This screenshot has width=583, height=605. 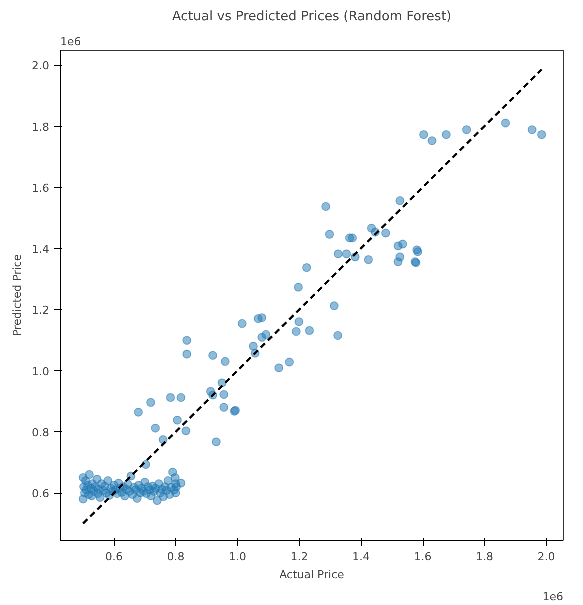 What do you see at coordinates (299, 557) in the screenshot?
I see `x-tick-label: 1.2` at bounding box center [299, 557].